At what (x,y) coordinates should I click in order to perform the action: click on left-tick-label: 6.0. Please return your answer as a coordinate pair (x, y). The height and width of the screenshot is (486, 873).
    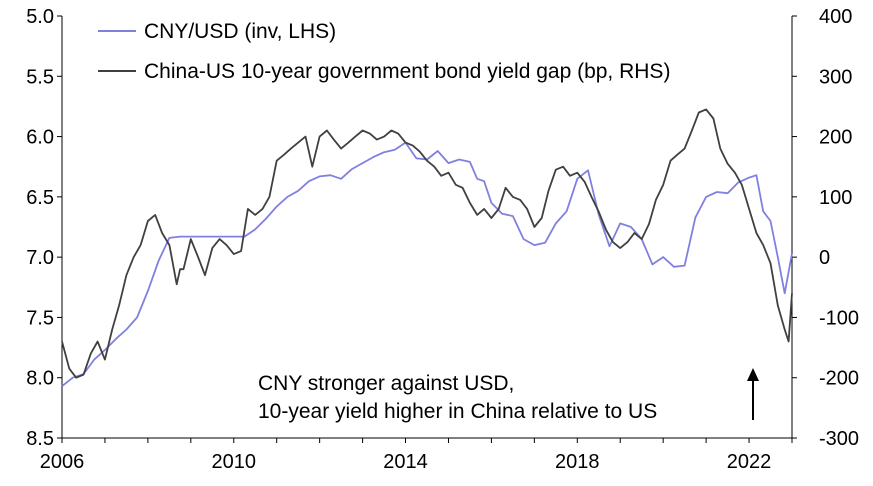
    Looking at the image, I should click on (40, 138).